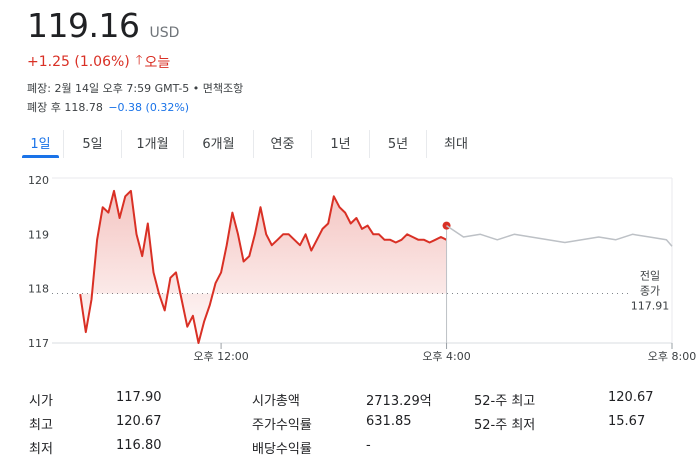 The height and width of the screenshot is (461, 697). Describe the element at coordinates (153, 144) in the screenshot. I see `tab-1m: 1개월` at that location.